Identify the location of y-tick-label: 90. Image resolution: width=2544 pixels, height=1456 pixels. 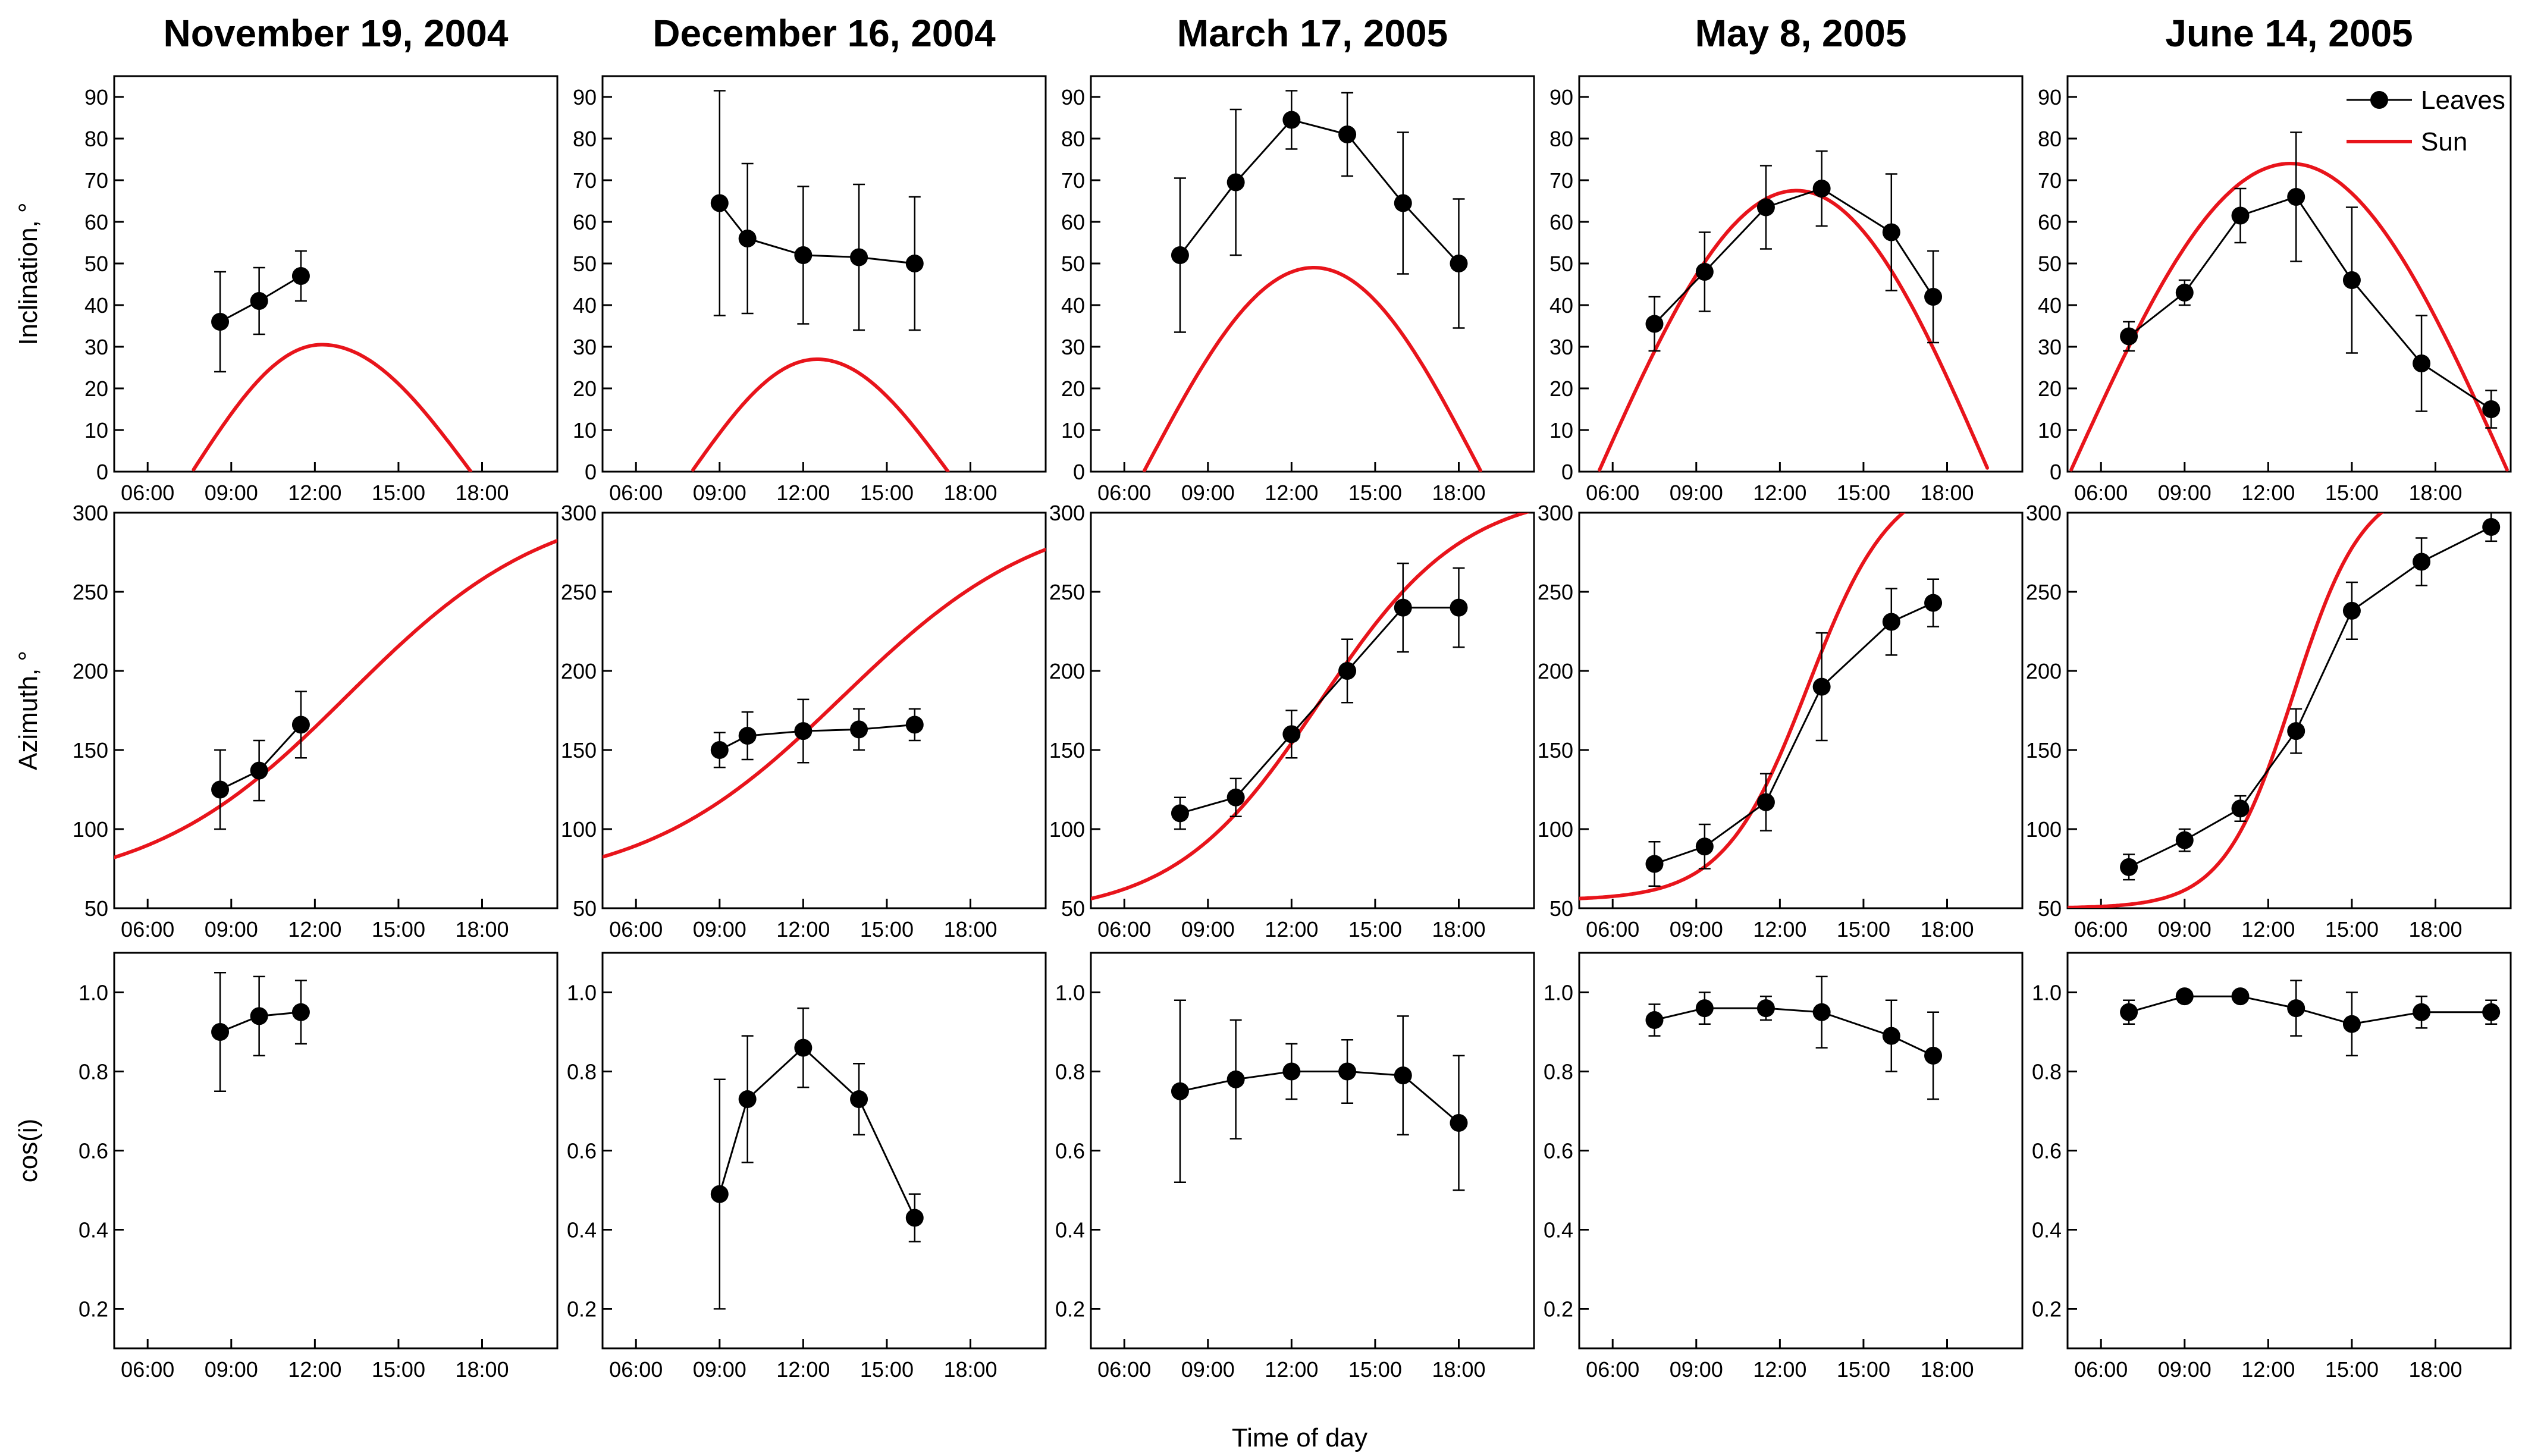
(1561, 97).